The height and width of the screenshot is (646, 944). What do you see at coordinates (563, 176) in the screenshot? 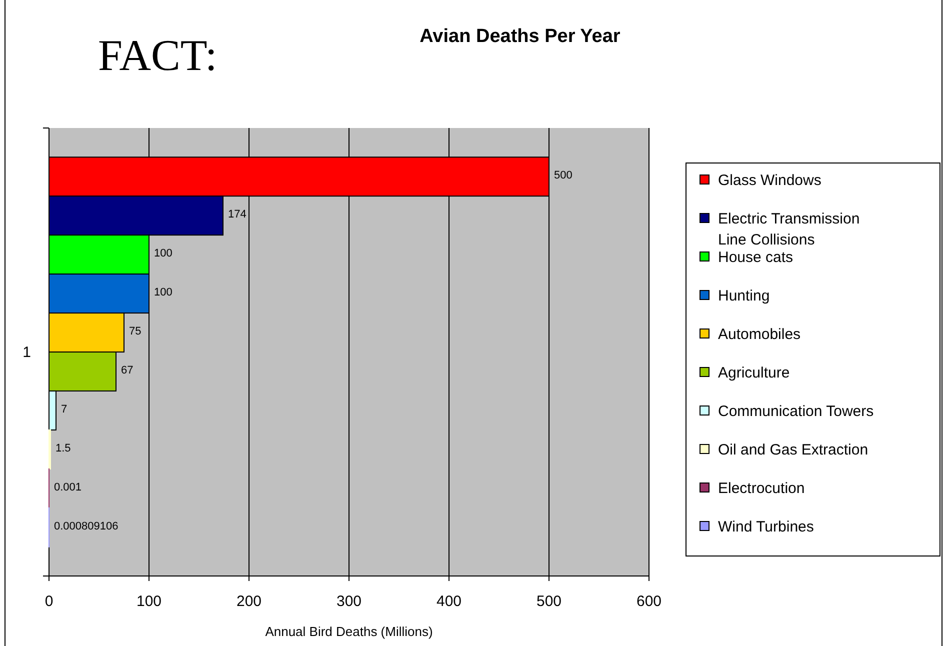
I see `data-label: 500` at bounding box center [563, 176].